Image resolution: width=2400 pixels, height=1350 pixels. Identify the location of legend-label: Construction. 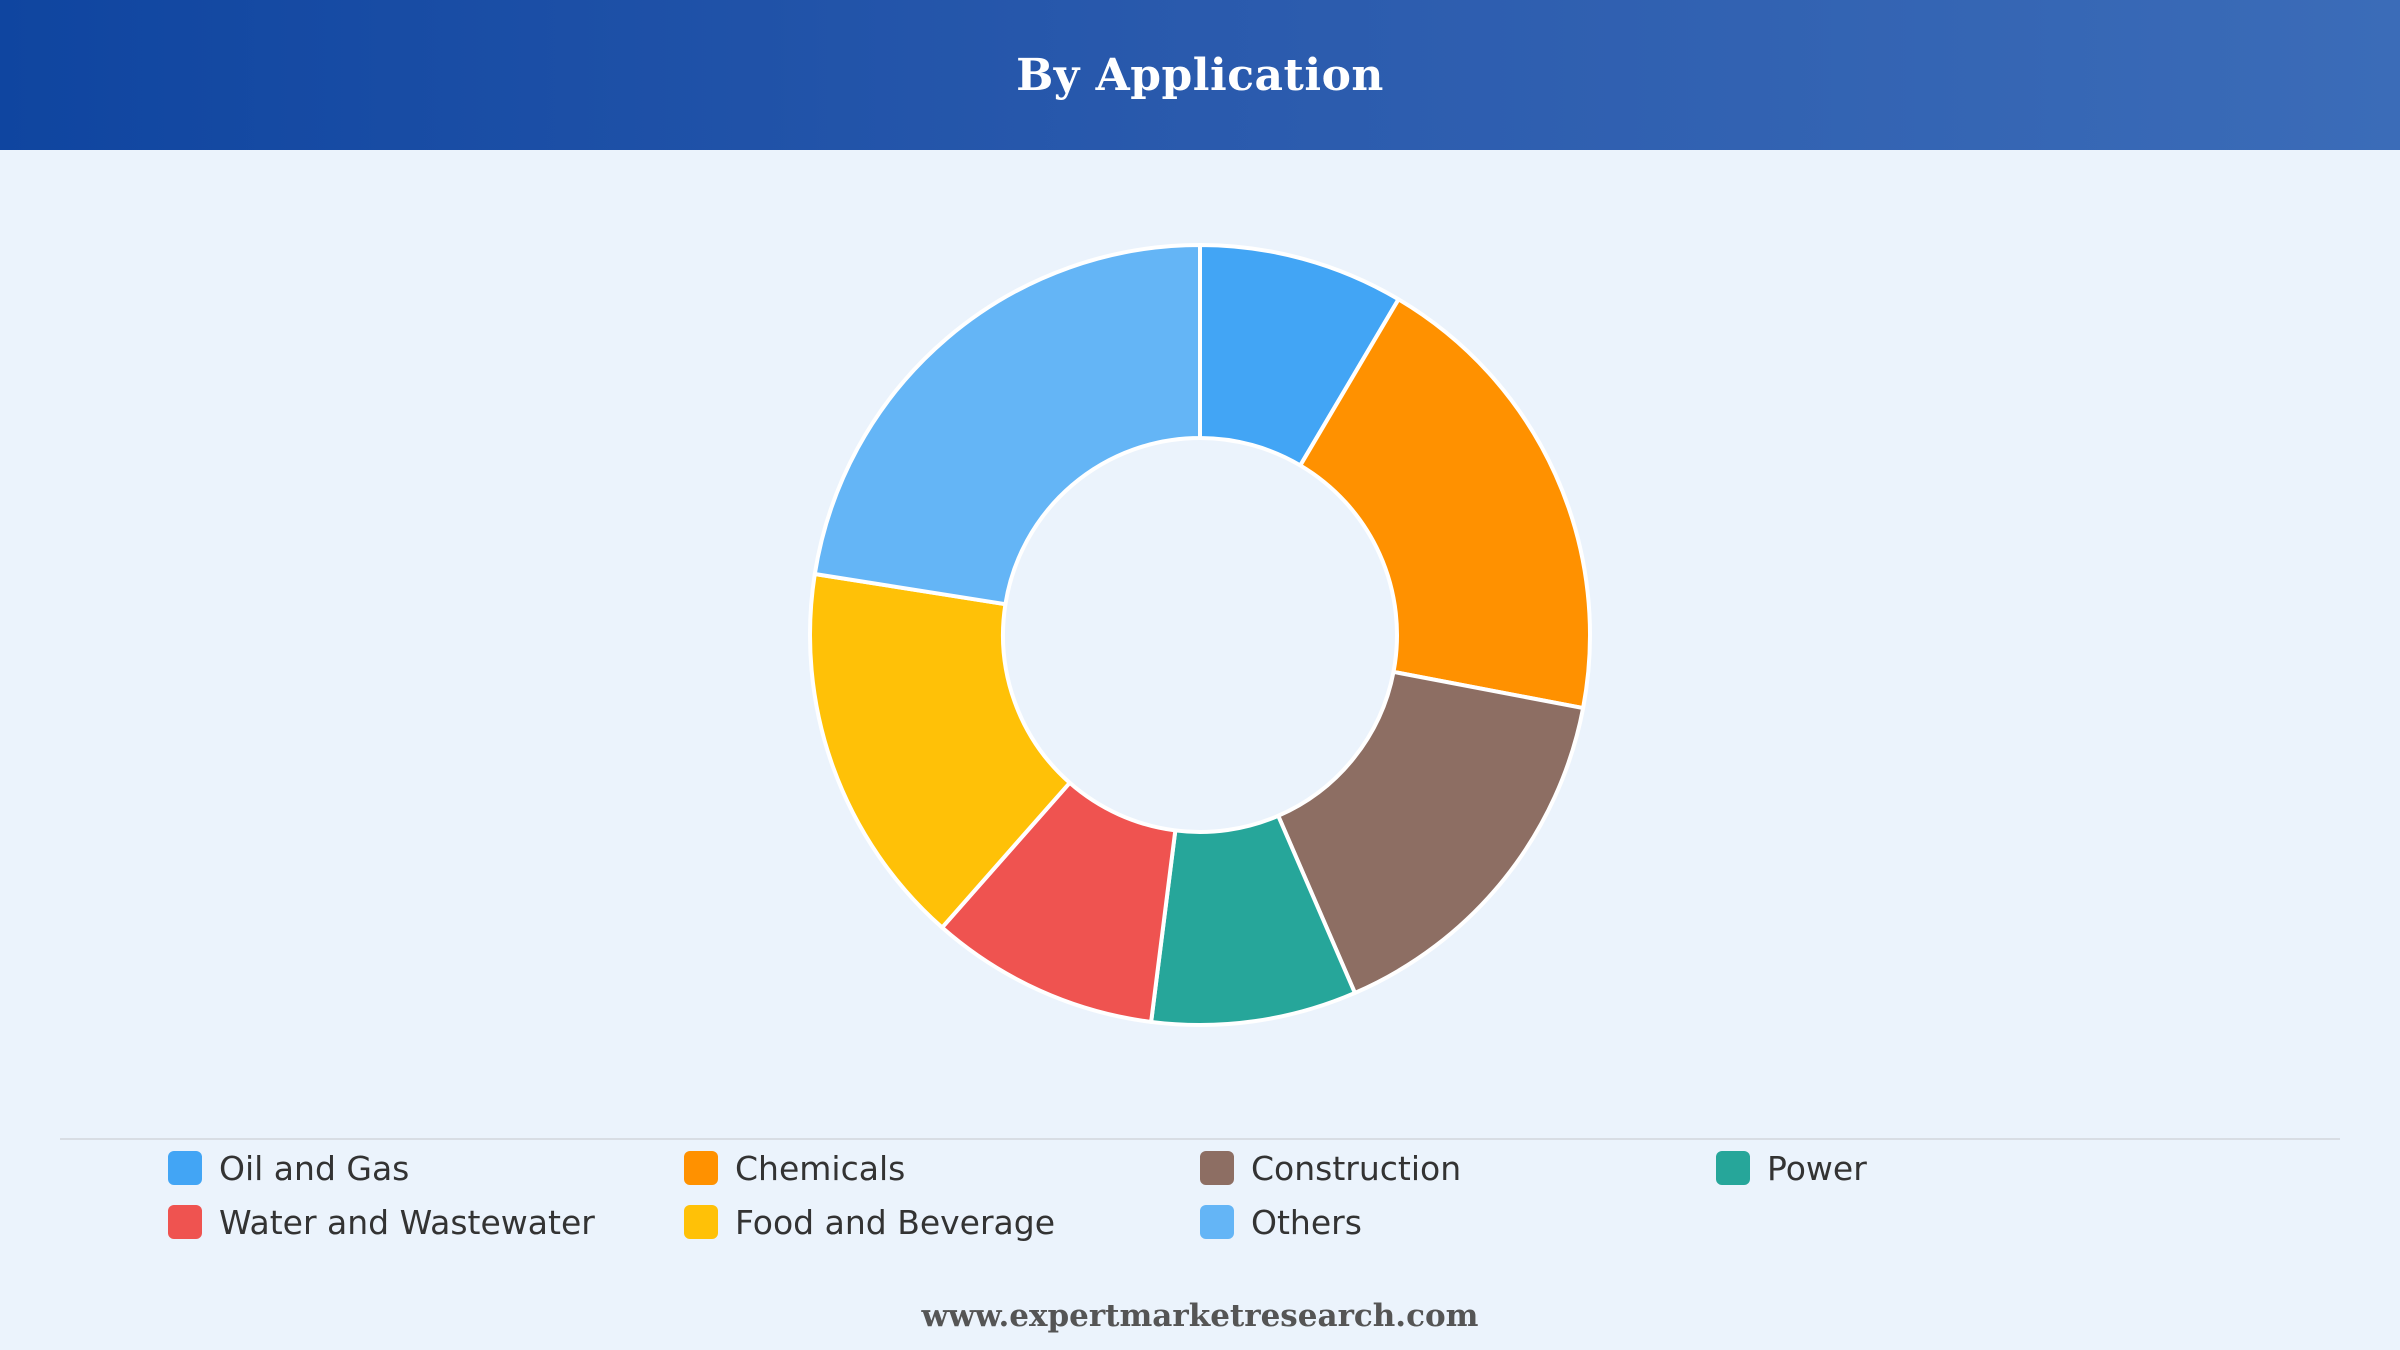
(1356, 1168).